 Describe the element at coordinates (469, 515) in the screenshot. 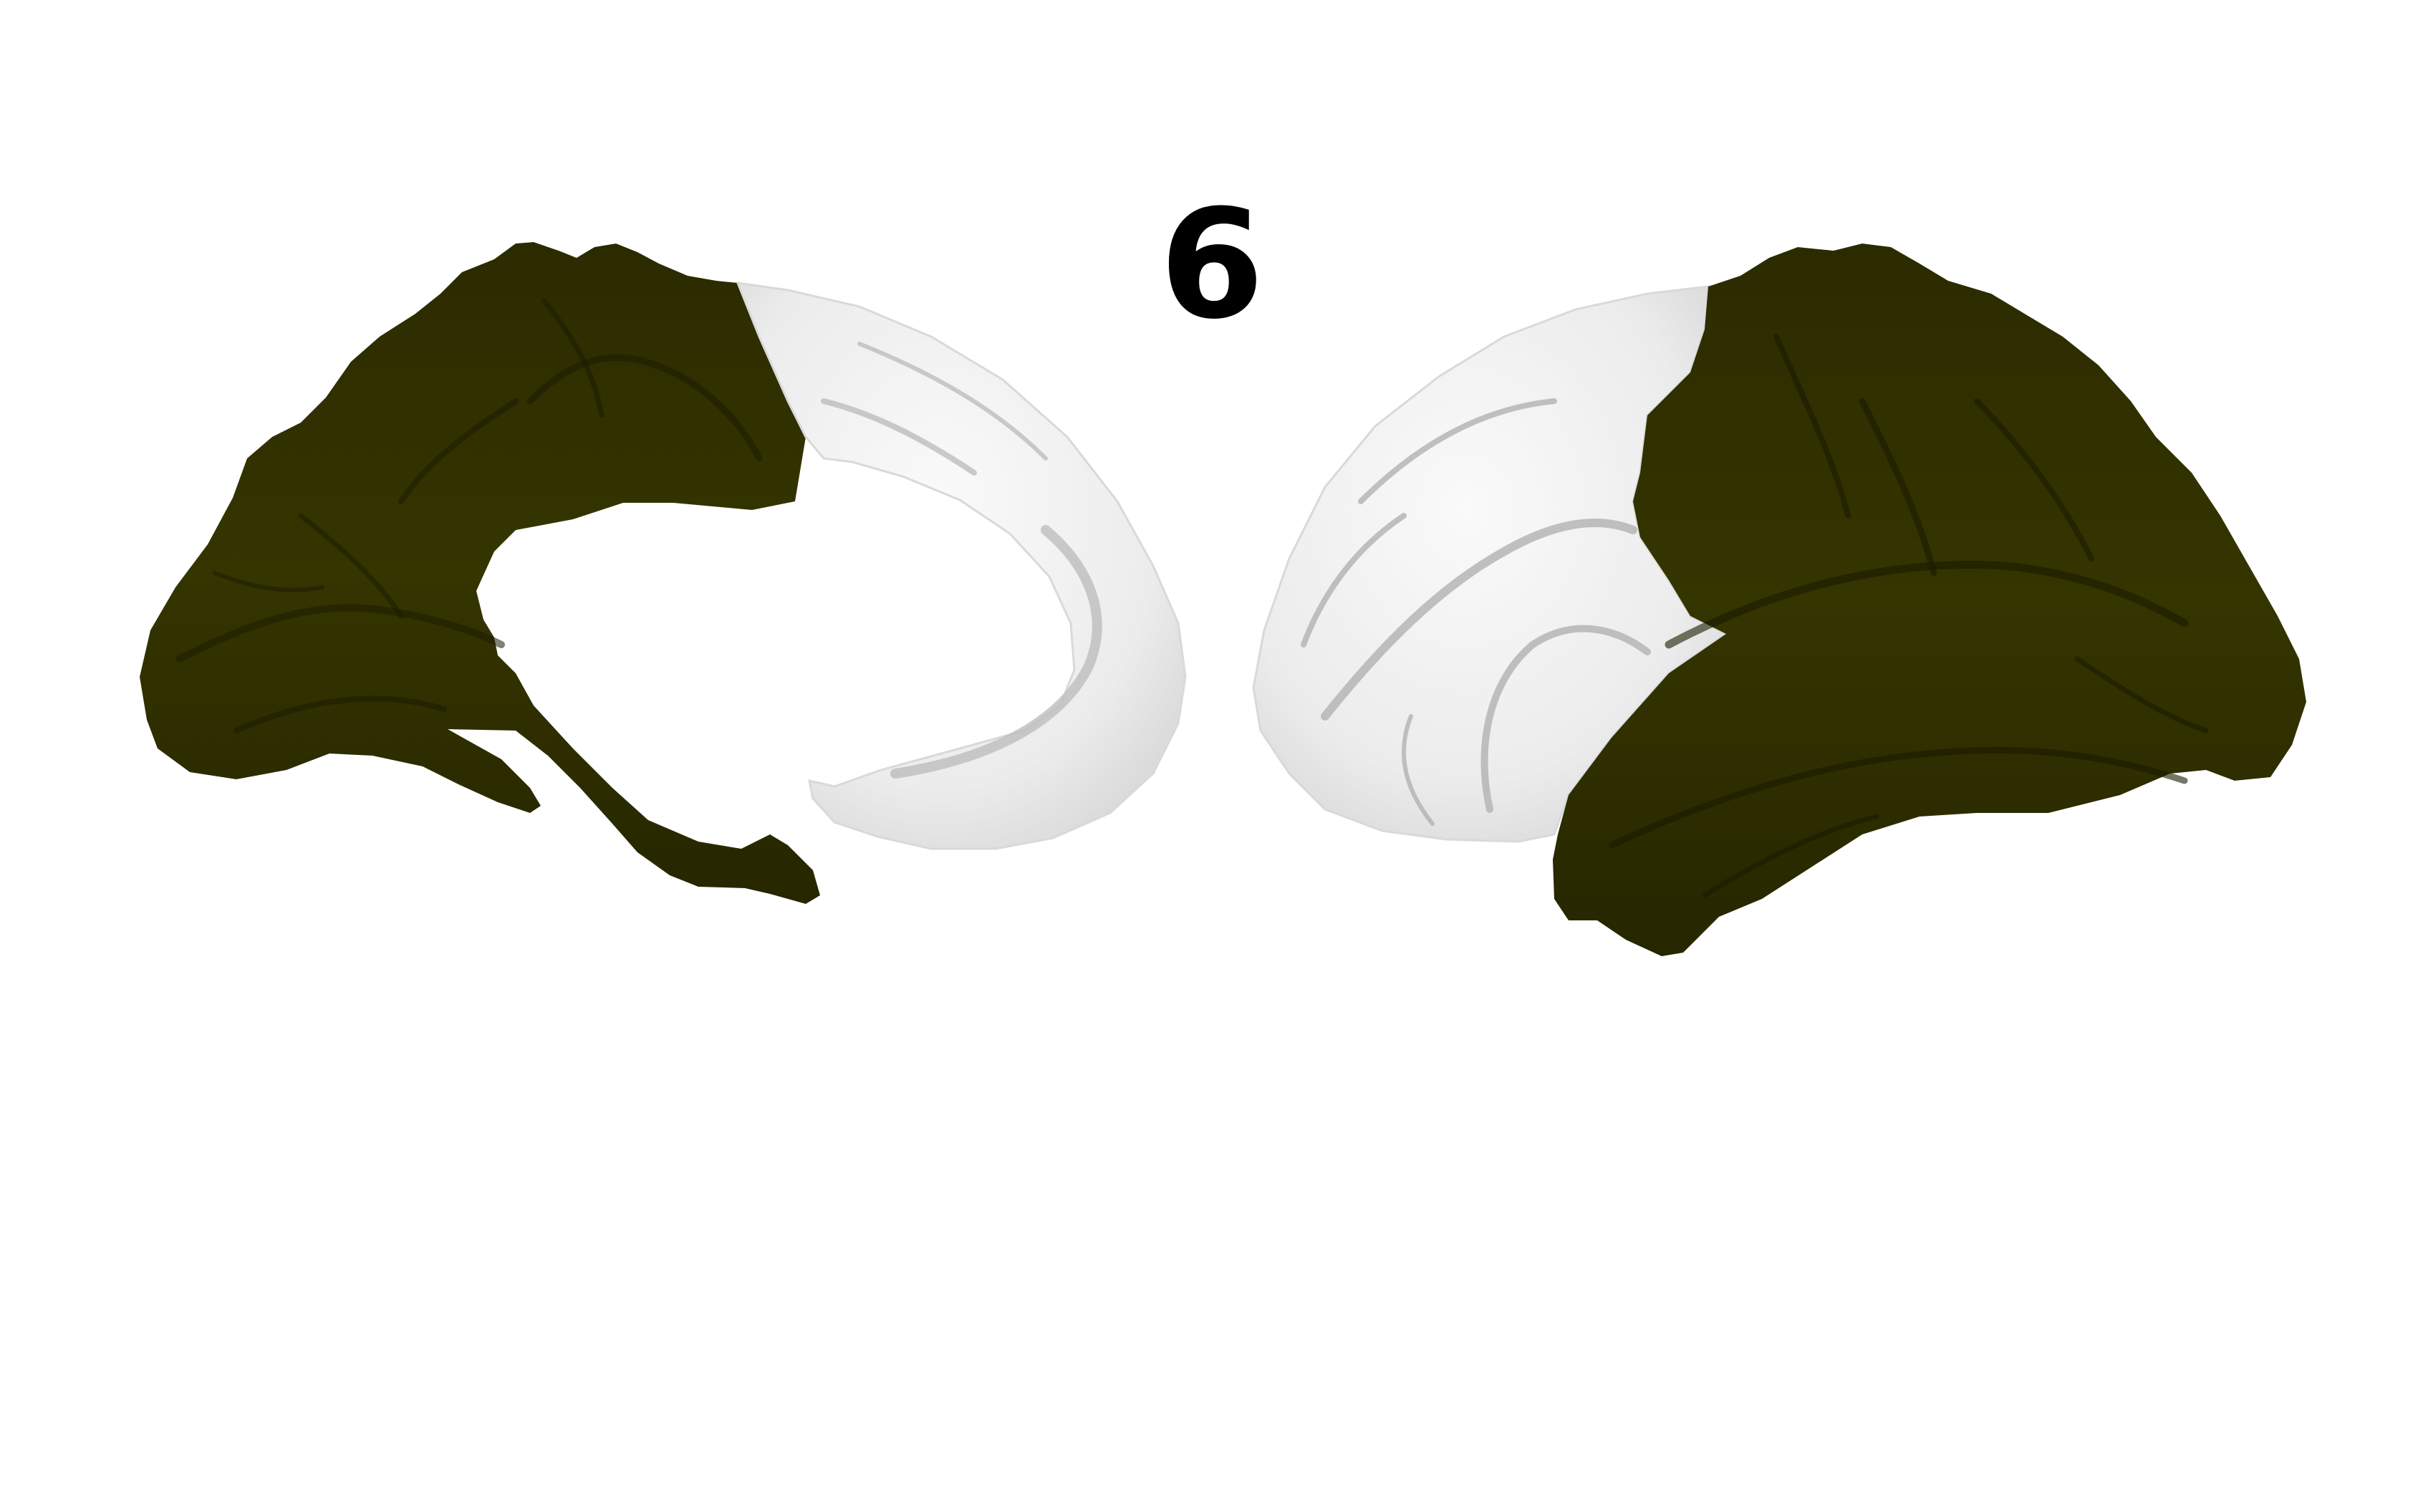

I see `medial-sulci-shading` at that location.